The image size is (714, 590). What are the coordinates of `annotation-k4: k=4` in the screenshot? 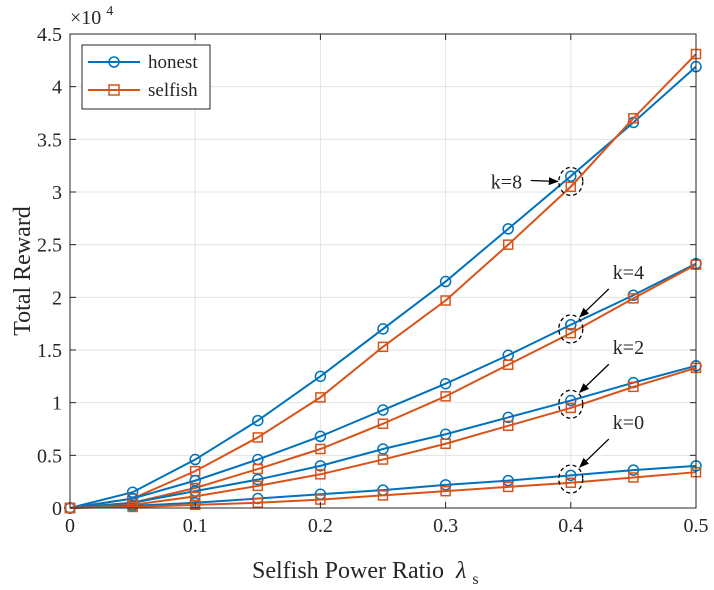 It's located at (601, 303).